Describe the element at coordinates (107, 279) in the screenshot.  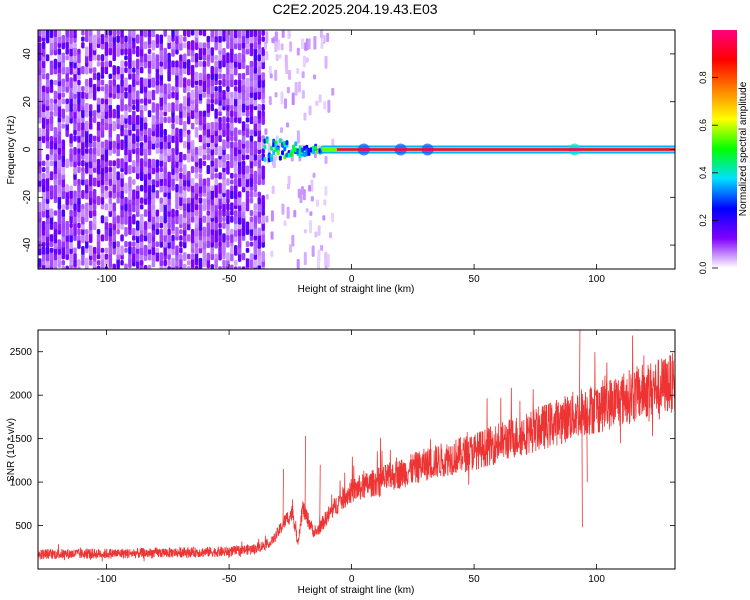
I see `x-tick-label: -100` at that location.